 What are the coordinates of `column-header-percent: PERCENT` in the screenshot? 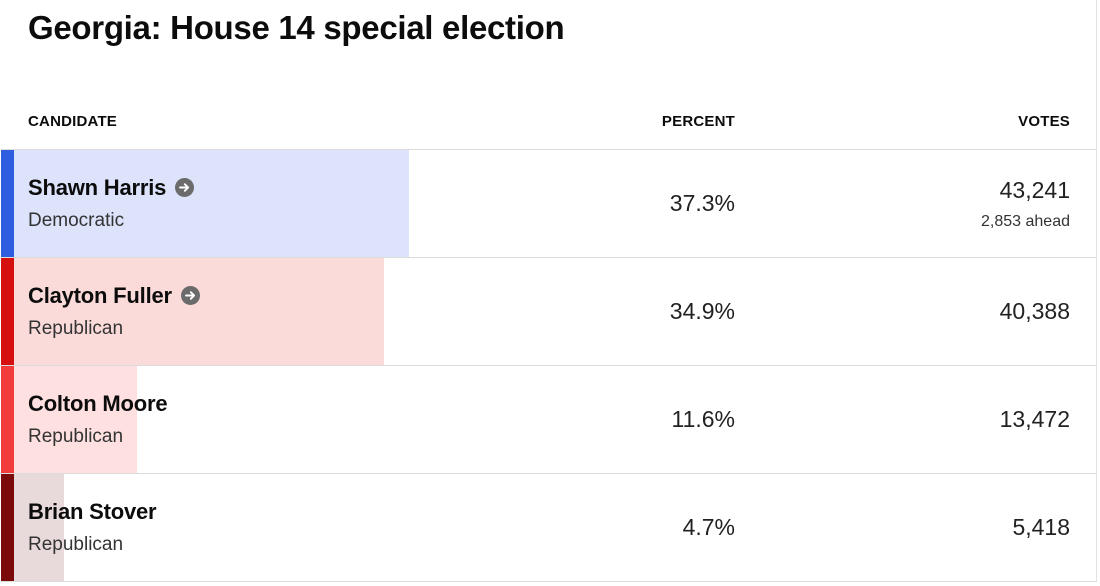 It's located at (698, 121).